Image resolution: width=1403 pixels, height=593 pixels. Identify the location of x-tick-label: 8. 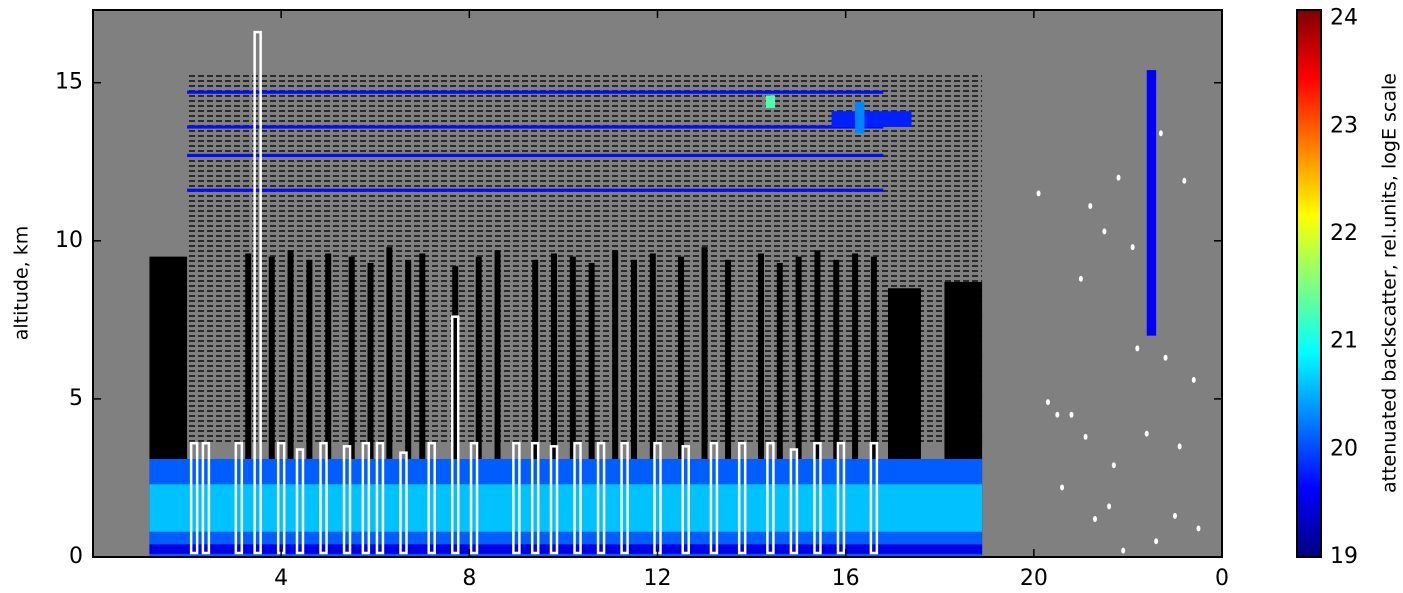
(469, 578).